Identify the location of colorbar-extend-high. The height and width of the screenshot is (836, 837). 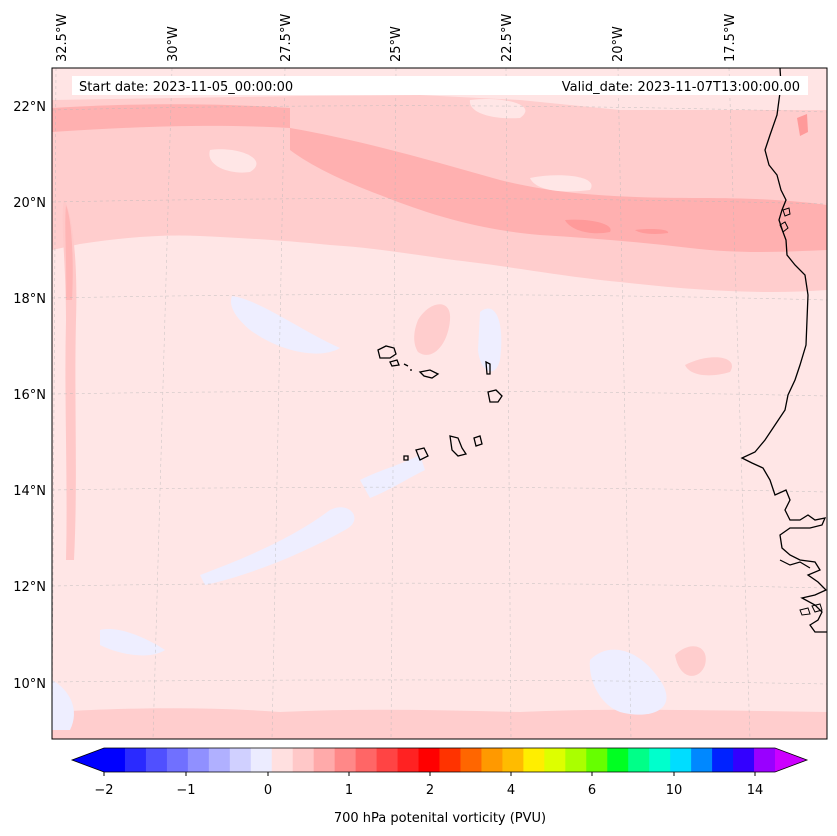
(791, 760).